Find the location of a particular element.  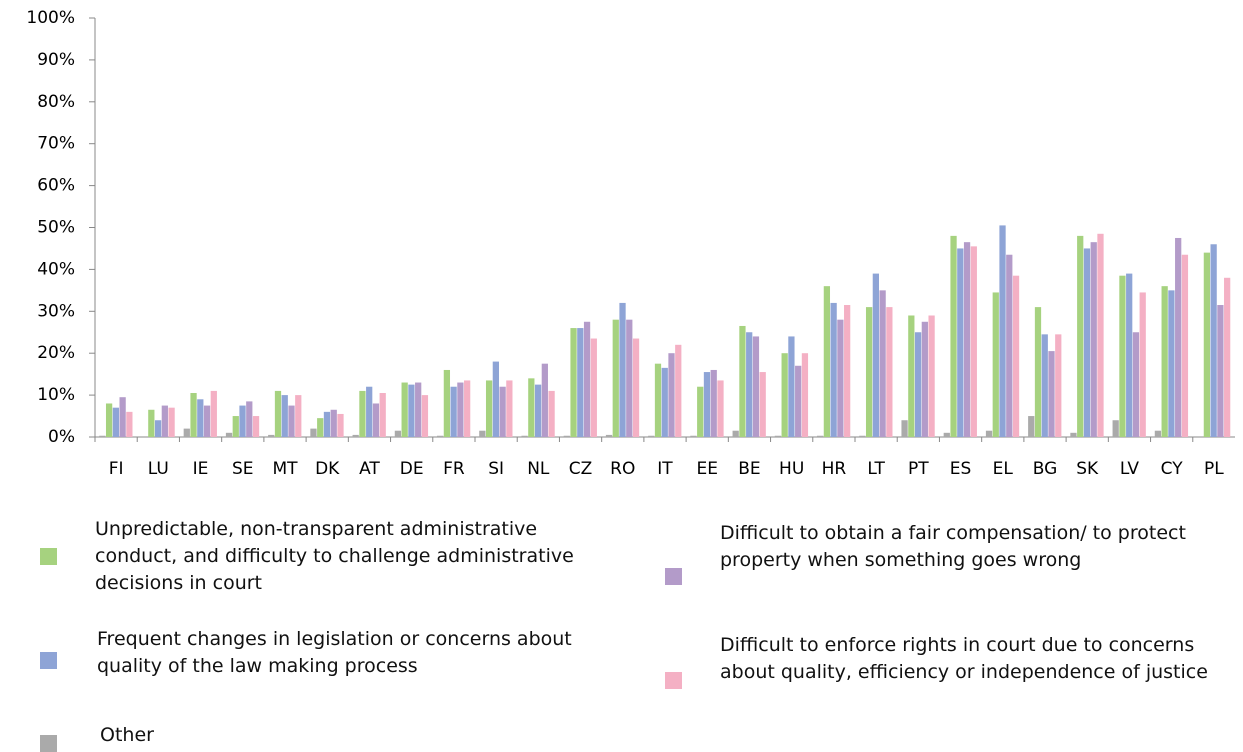

x-tick-label: IE is located at coordinates (201, 469).